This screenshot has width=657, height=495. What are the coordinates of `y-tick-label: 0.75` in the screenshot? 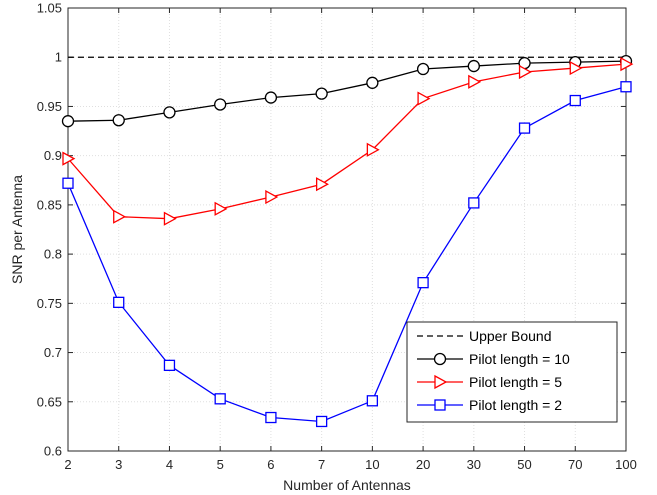 It's located at (49, 303).